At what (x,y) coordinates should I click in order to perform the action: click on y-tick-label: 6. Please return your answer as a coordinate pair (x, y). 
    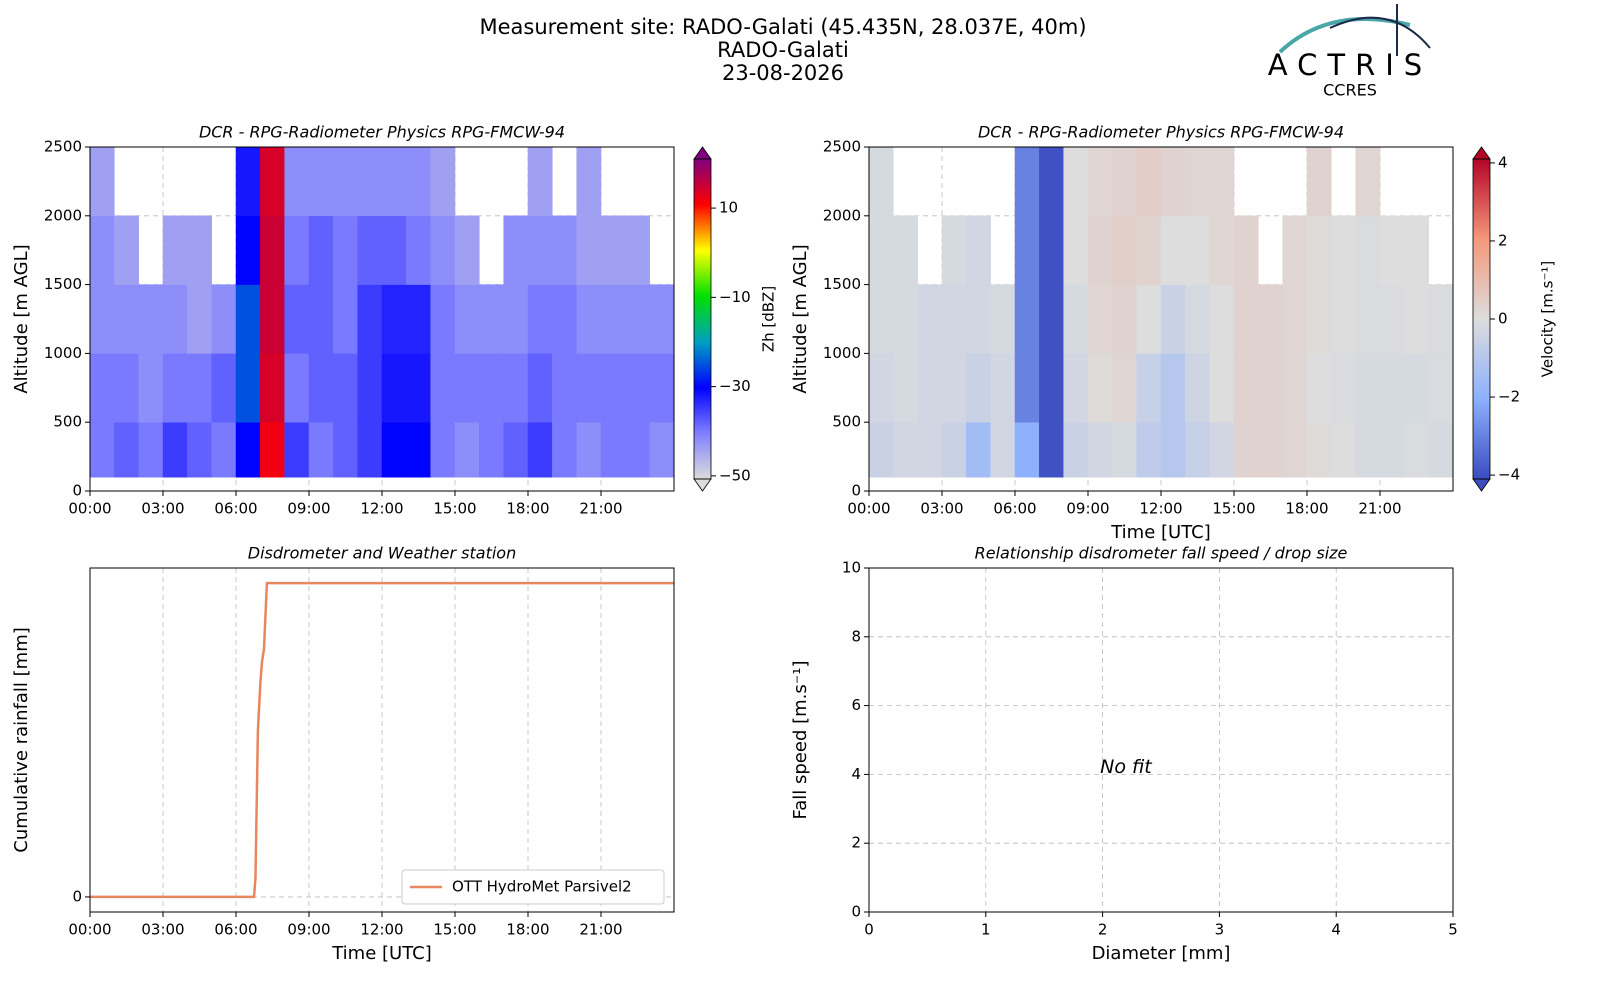
    Looking at the image, I should click on (856, 705).